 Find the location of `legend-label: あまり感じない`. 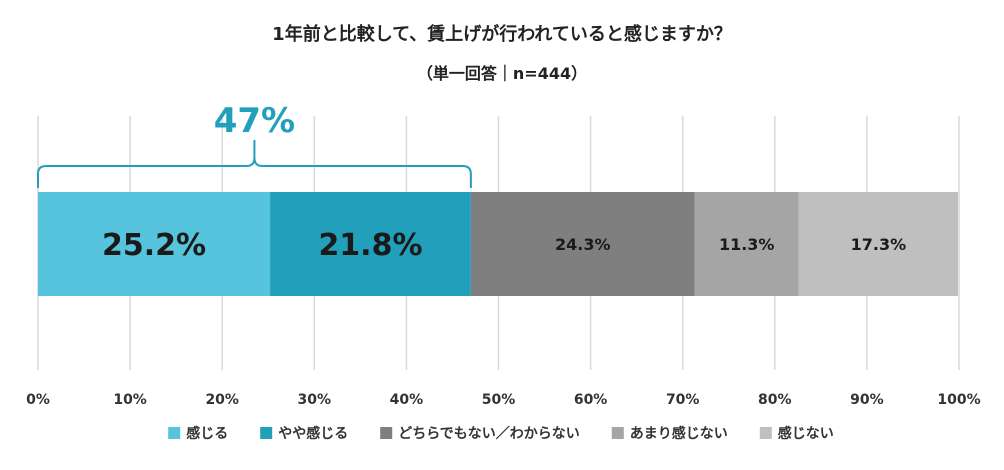

legend-label: あまり感じない is located at coordinates (679, 433).